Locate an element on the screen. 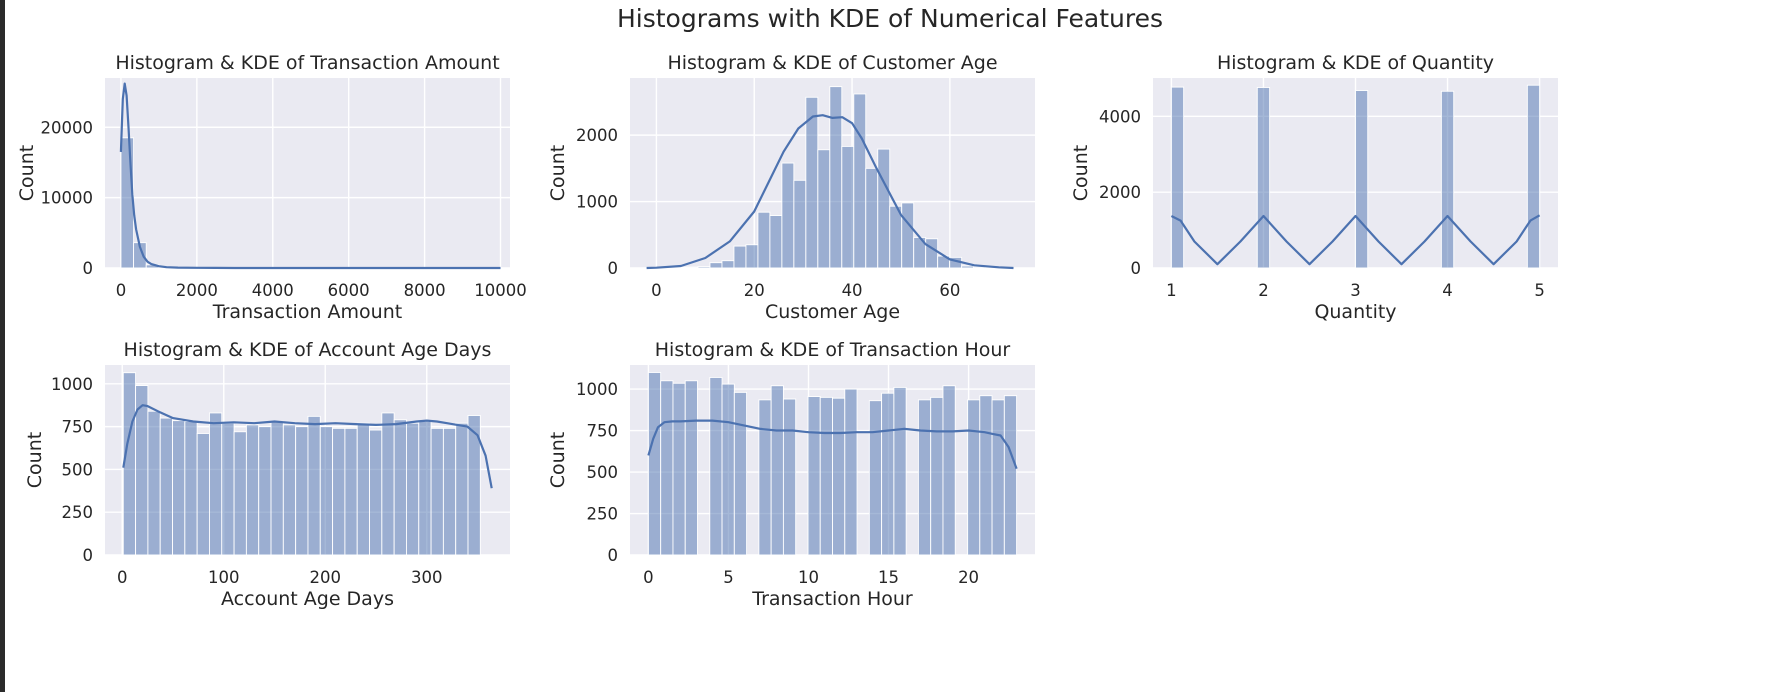 The height and width of the screenshot is (692, 1770). y-tick-label: 4000 is located at coordinates (1120, 116).